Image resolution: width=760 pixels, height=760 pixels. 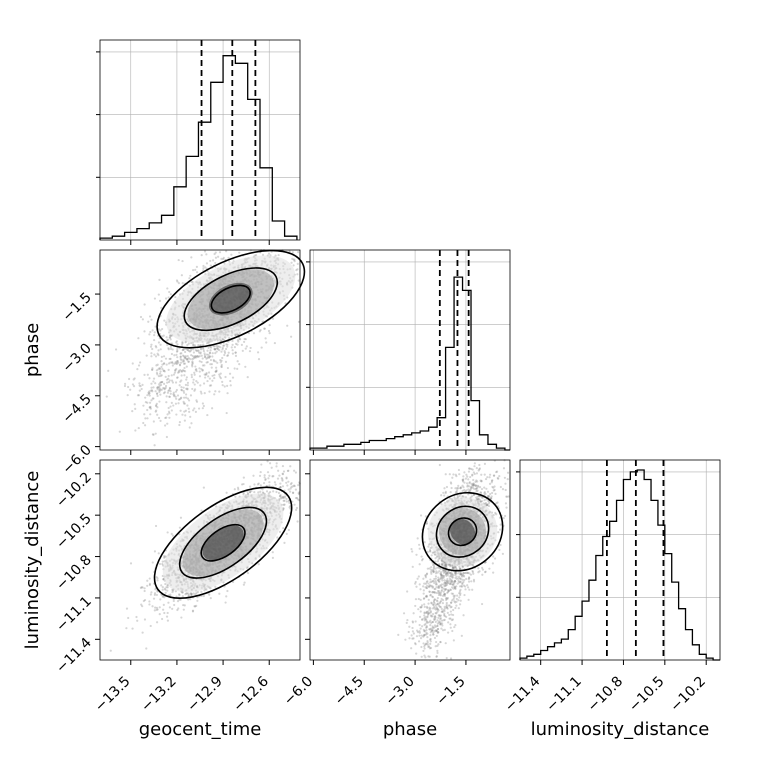 I want to click on hist-panel-luminosity_distance, so click(x=618, y=560).